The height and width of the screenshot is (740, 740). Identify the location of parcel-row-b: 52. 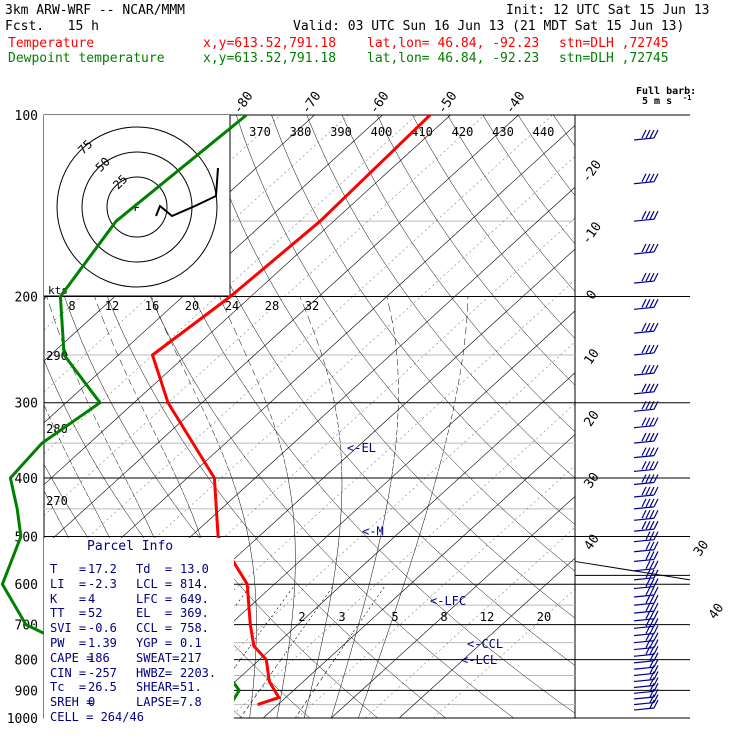
(95, 613).